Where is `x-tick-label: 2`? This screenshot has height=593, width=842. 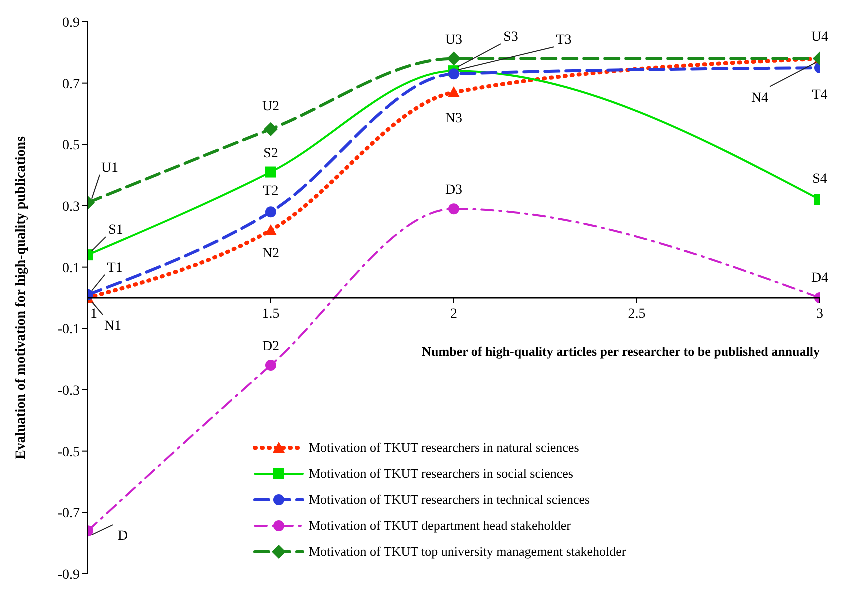 x-tick-label: 2 is located at coordinates (454, 314).